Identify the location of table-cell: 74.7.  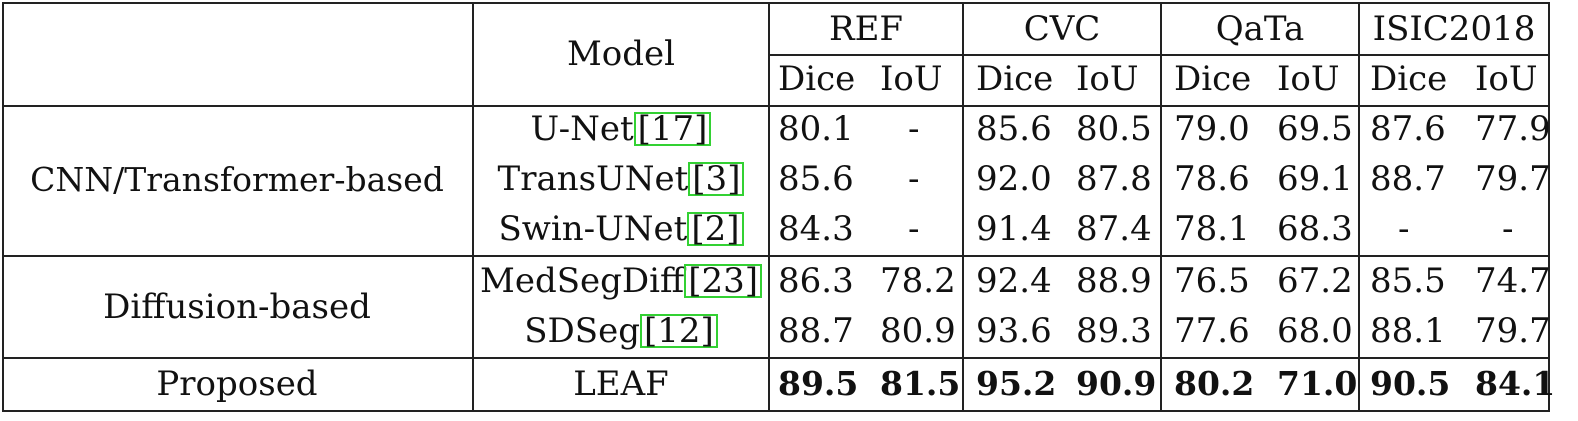
(1513, 281).